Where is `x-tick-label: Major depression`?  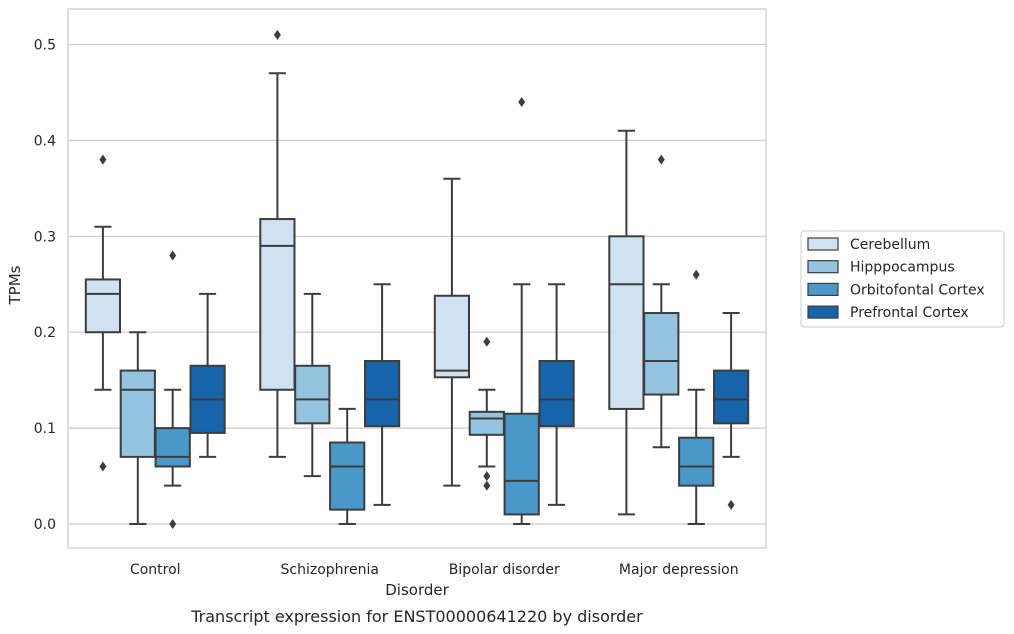 x-tick-label: Major depression is located at coordinates (679, 570).